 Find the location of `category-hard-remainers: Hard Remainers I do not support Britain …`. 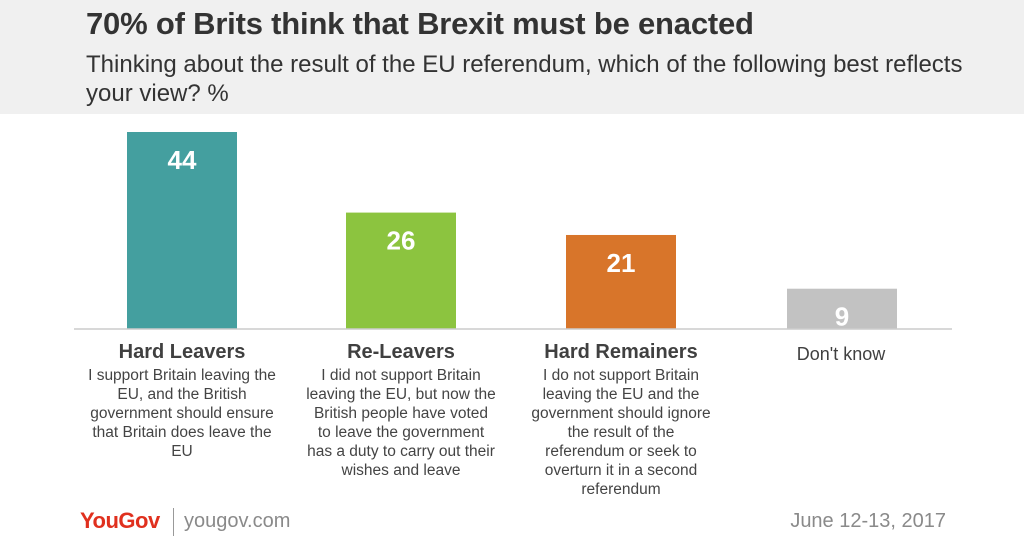

category-hard-remainers: Hard Remainers I do not support Britain … is located at coordinates (621, 419).